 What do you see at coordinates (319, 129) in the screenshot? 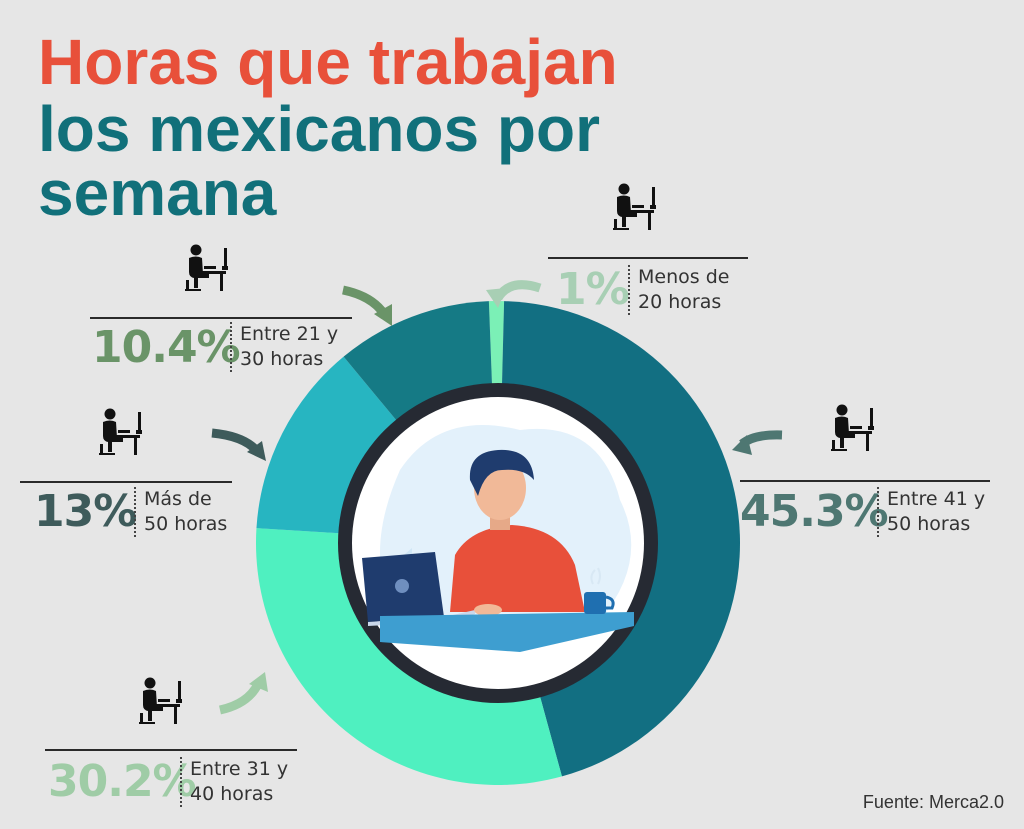
I see `title-line-2: los mexicanos por` at bounding box center [319, 129].